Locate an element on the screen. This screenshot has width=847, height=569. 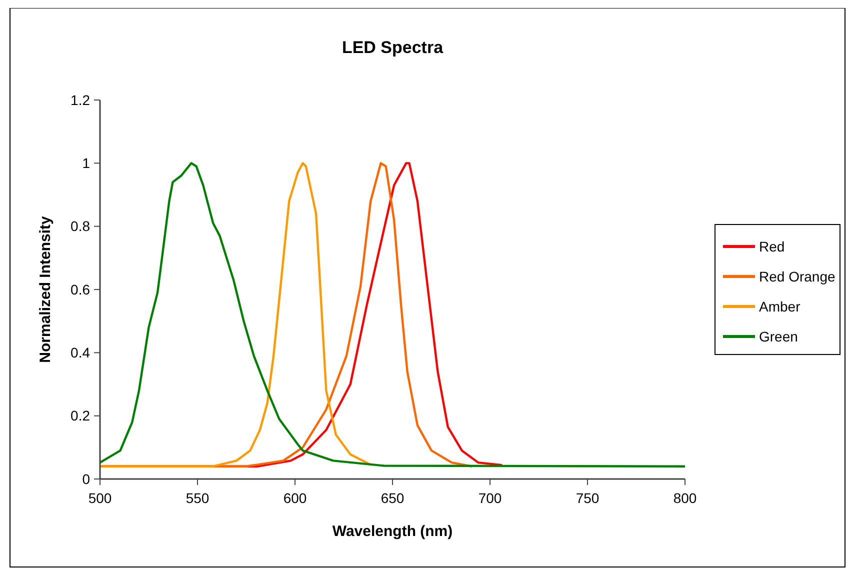
y-tick-label: 0.2 is located at coordinates (80, 416).